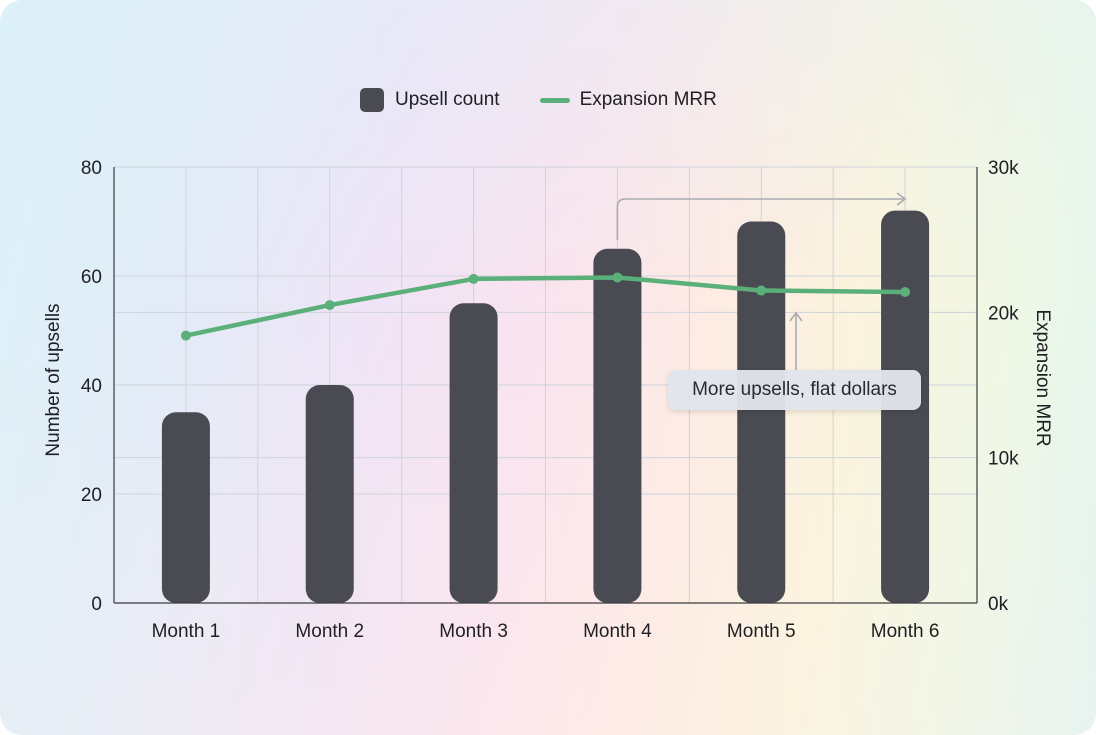  Describe the element at coordinates (91, 168) in the screenshot. I see `left-tick-label: 80` at that location.